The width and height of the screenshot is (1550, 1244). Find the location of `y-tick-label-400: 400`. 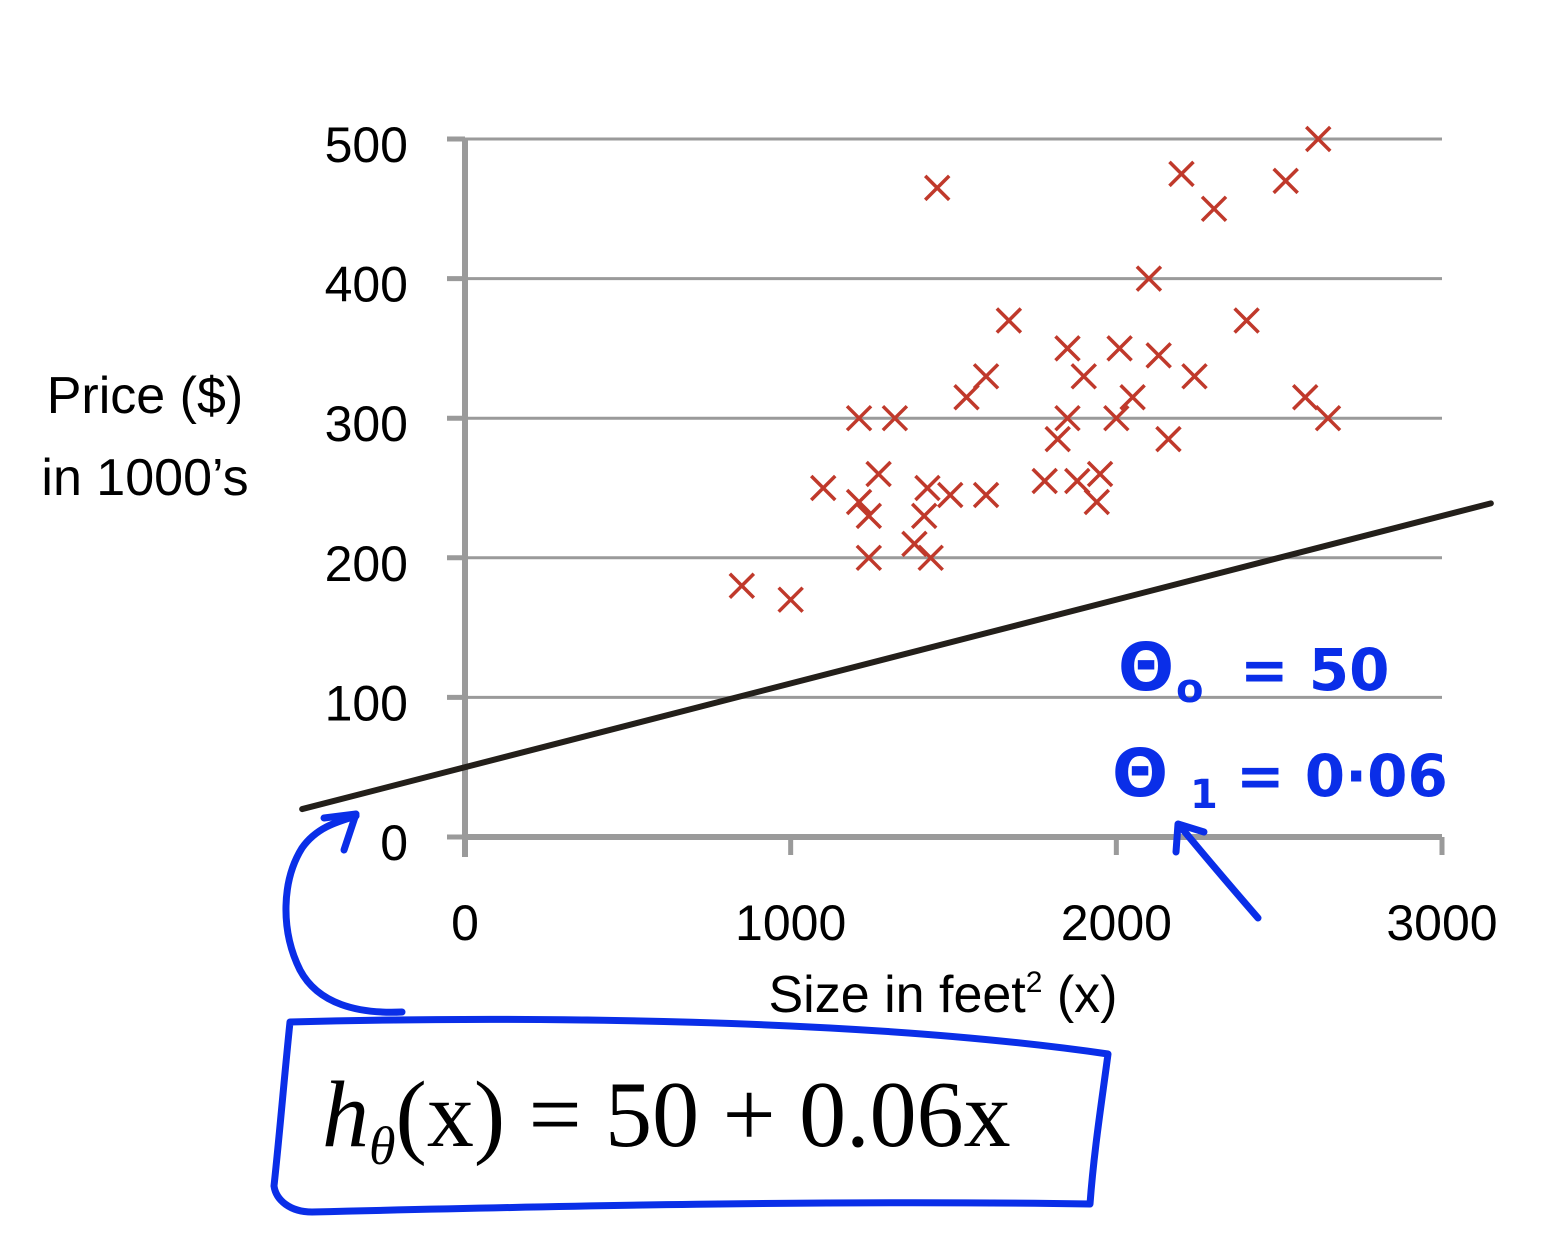

y-tick-label-400: 400 is located at coordinates (366, 285).